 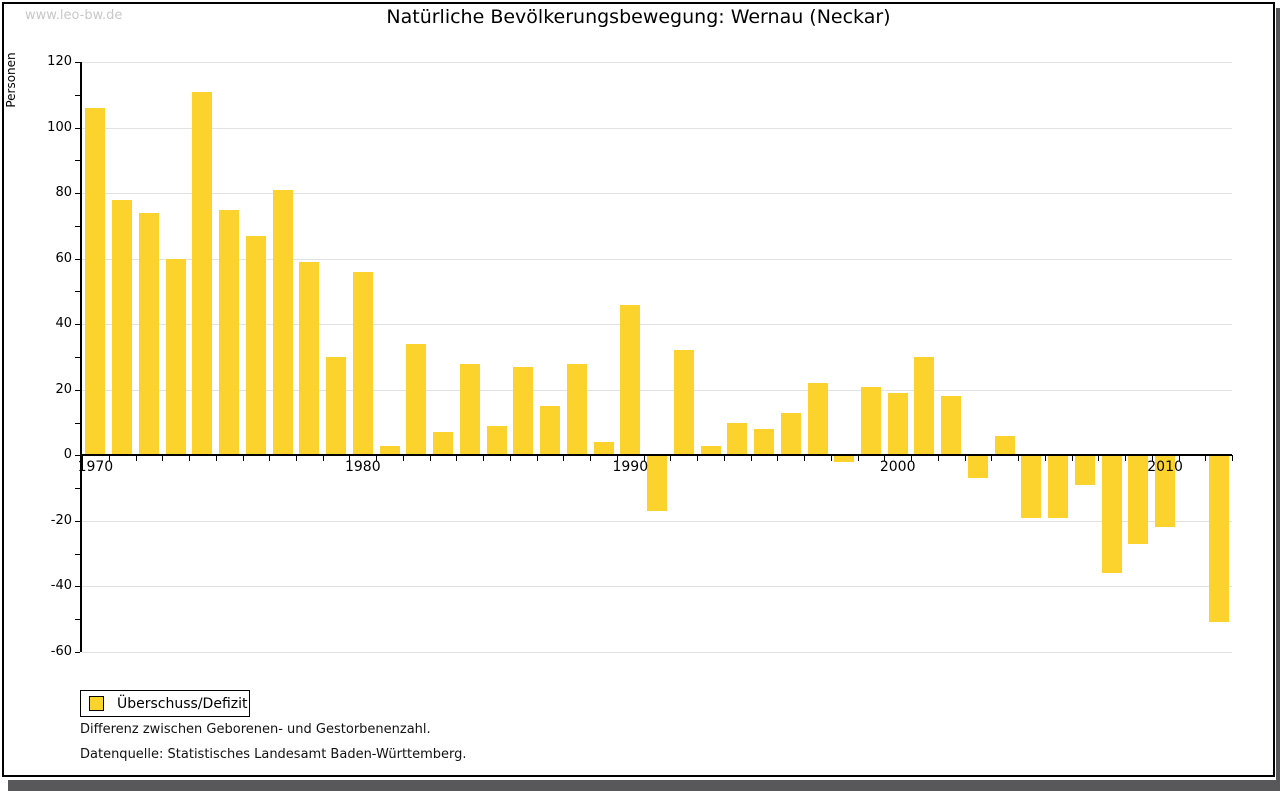 What do you see at coordinates (1165, 491) in the screenshot?
I see `bar-2010` at bounding box center [1165, 491].